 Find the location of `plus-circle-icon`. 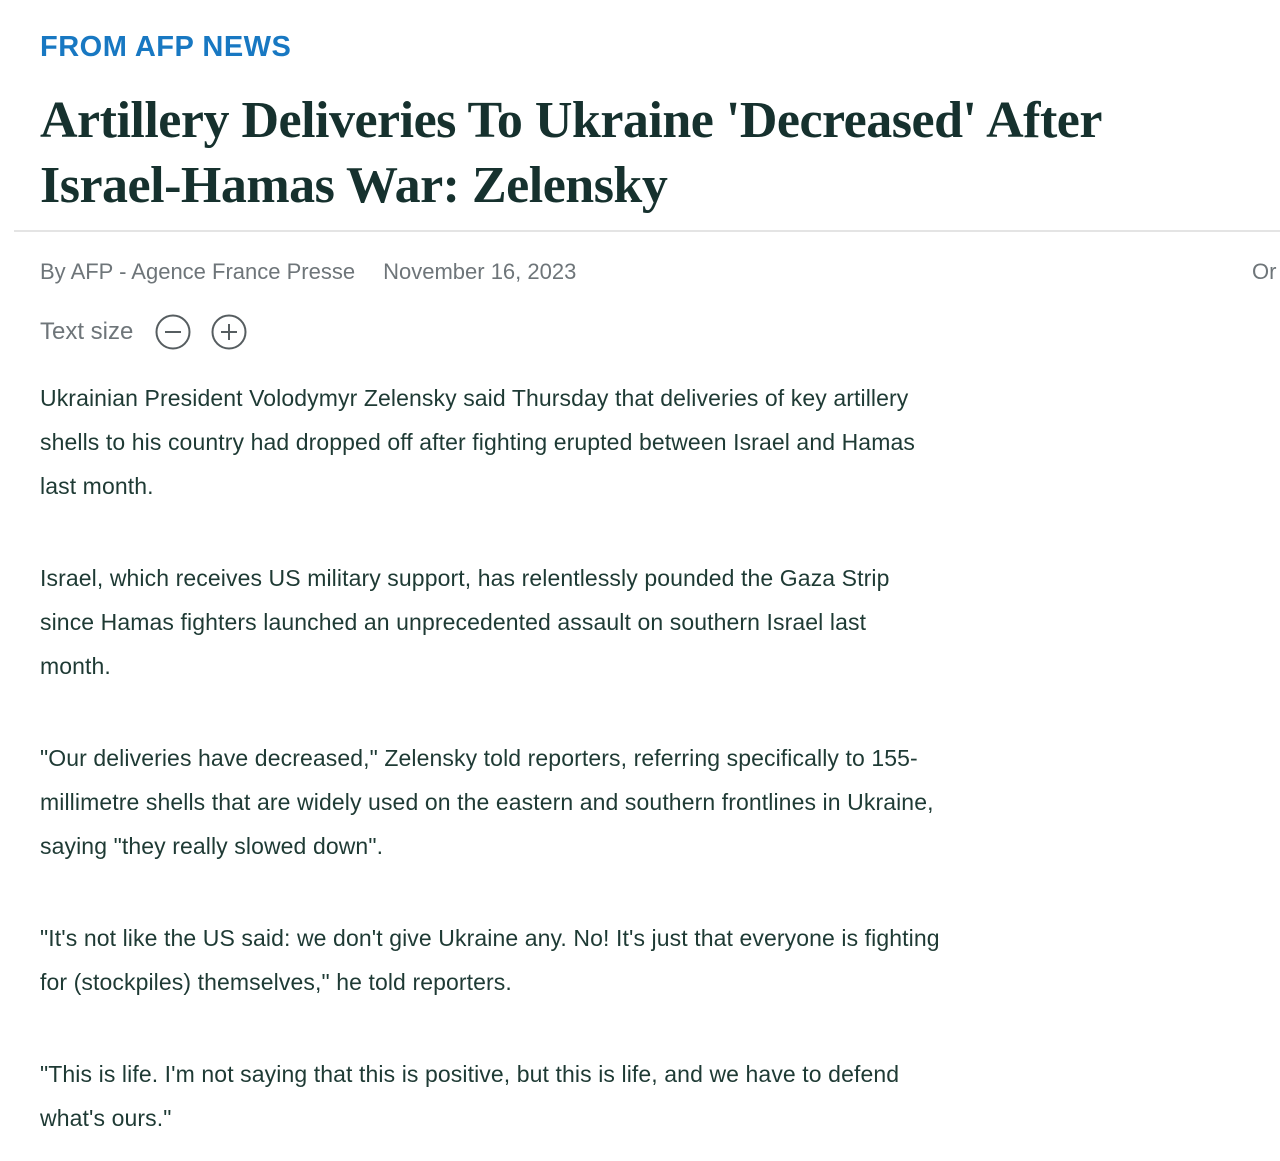

plus-circle-icon is located at coordinates (229, 332).